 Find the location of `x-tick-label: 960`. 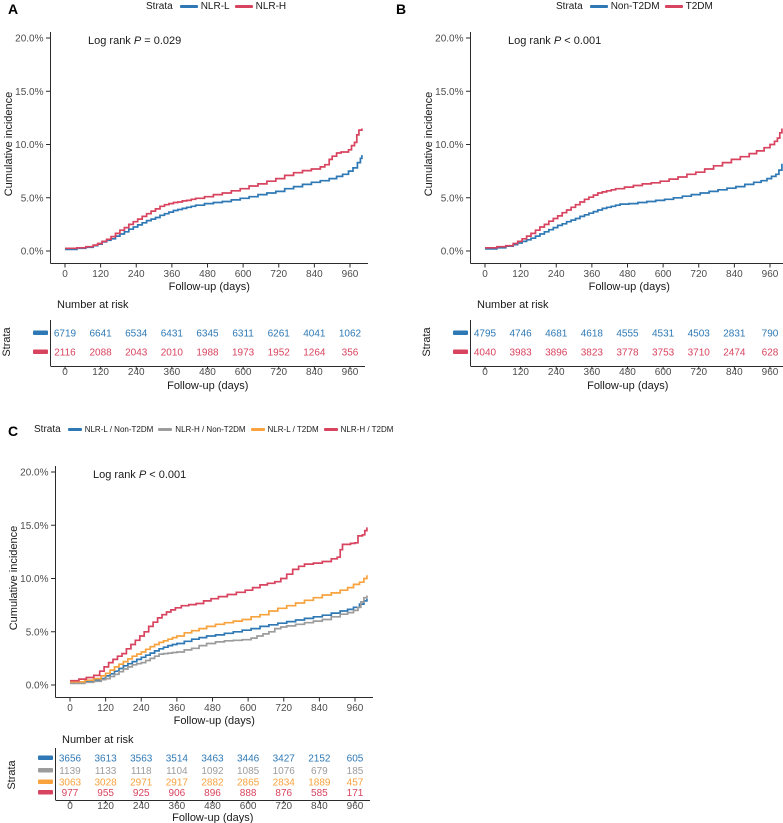

x-tick-label: 960 is located at coordinates (770, 274).